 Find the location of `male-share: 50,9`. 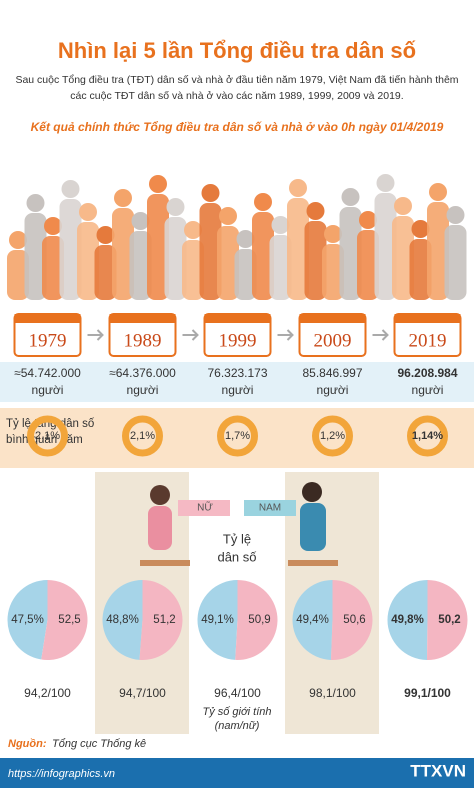

male-share: 50,9 is located at coordinates (259, 620).